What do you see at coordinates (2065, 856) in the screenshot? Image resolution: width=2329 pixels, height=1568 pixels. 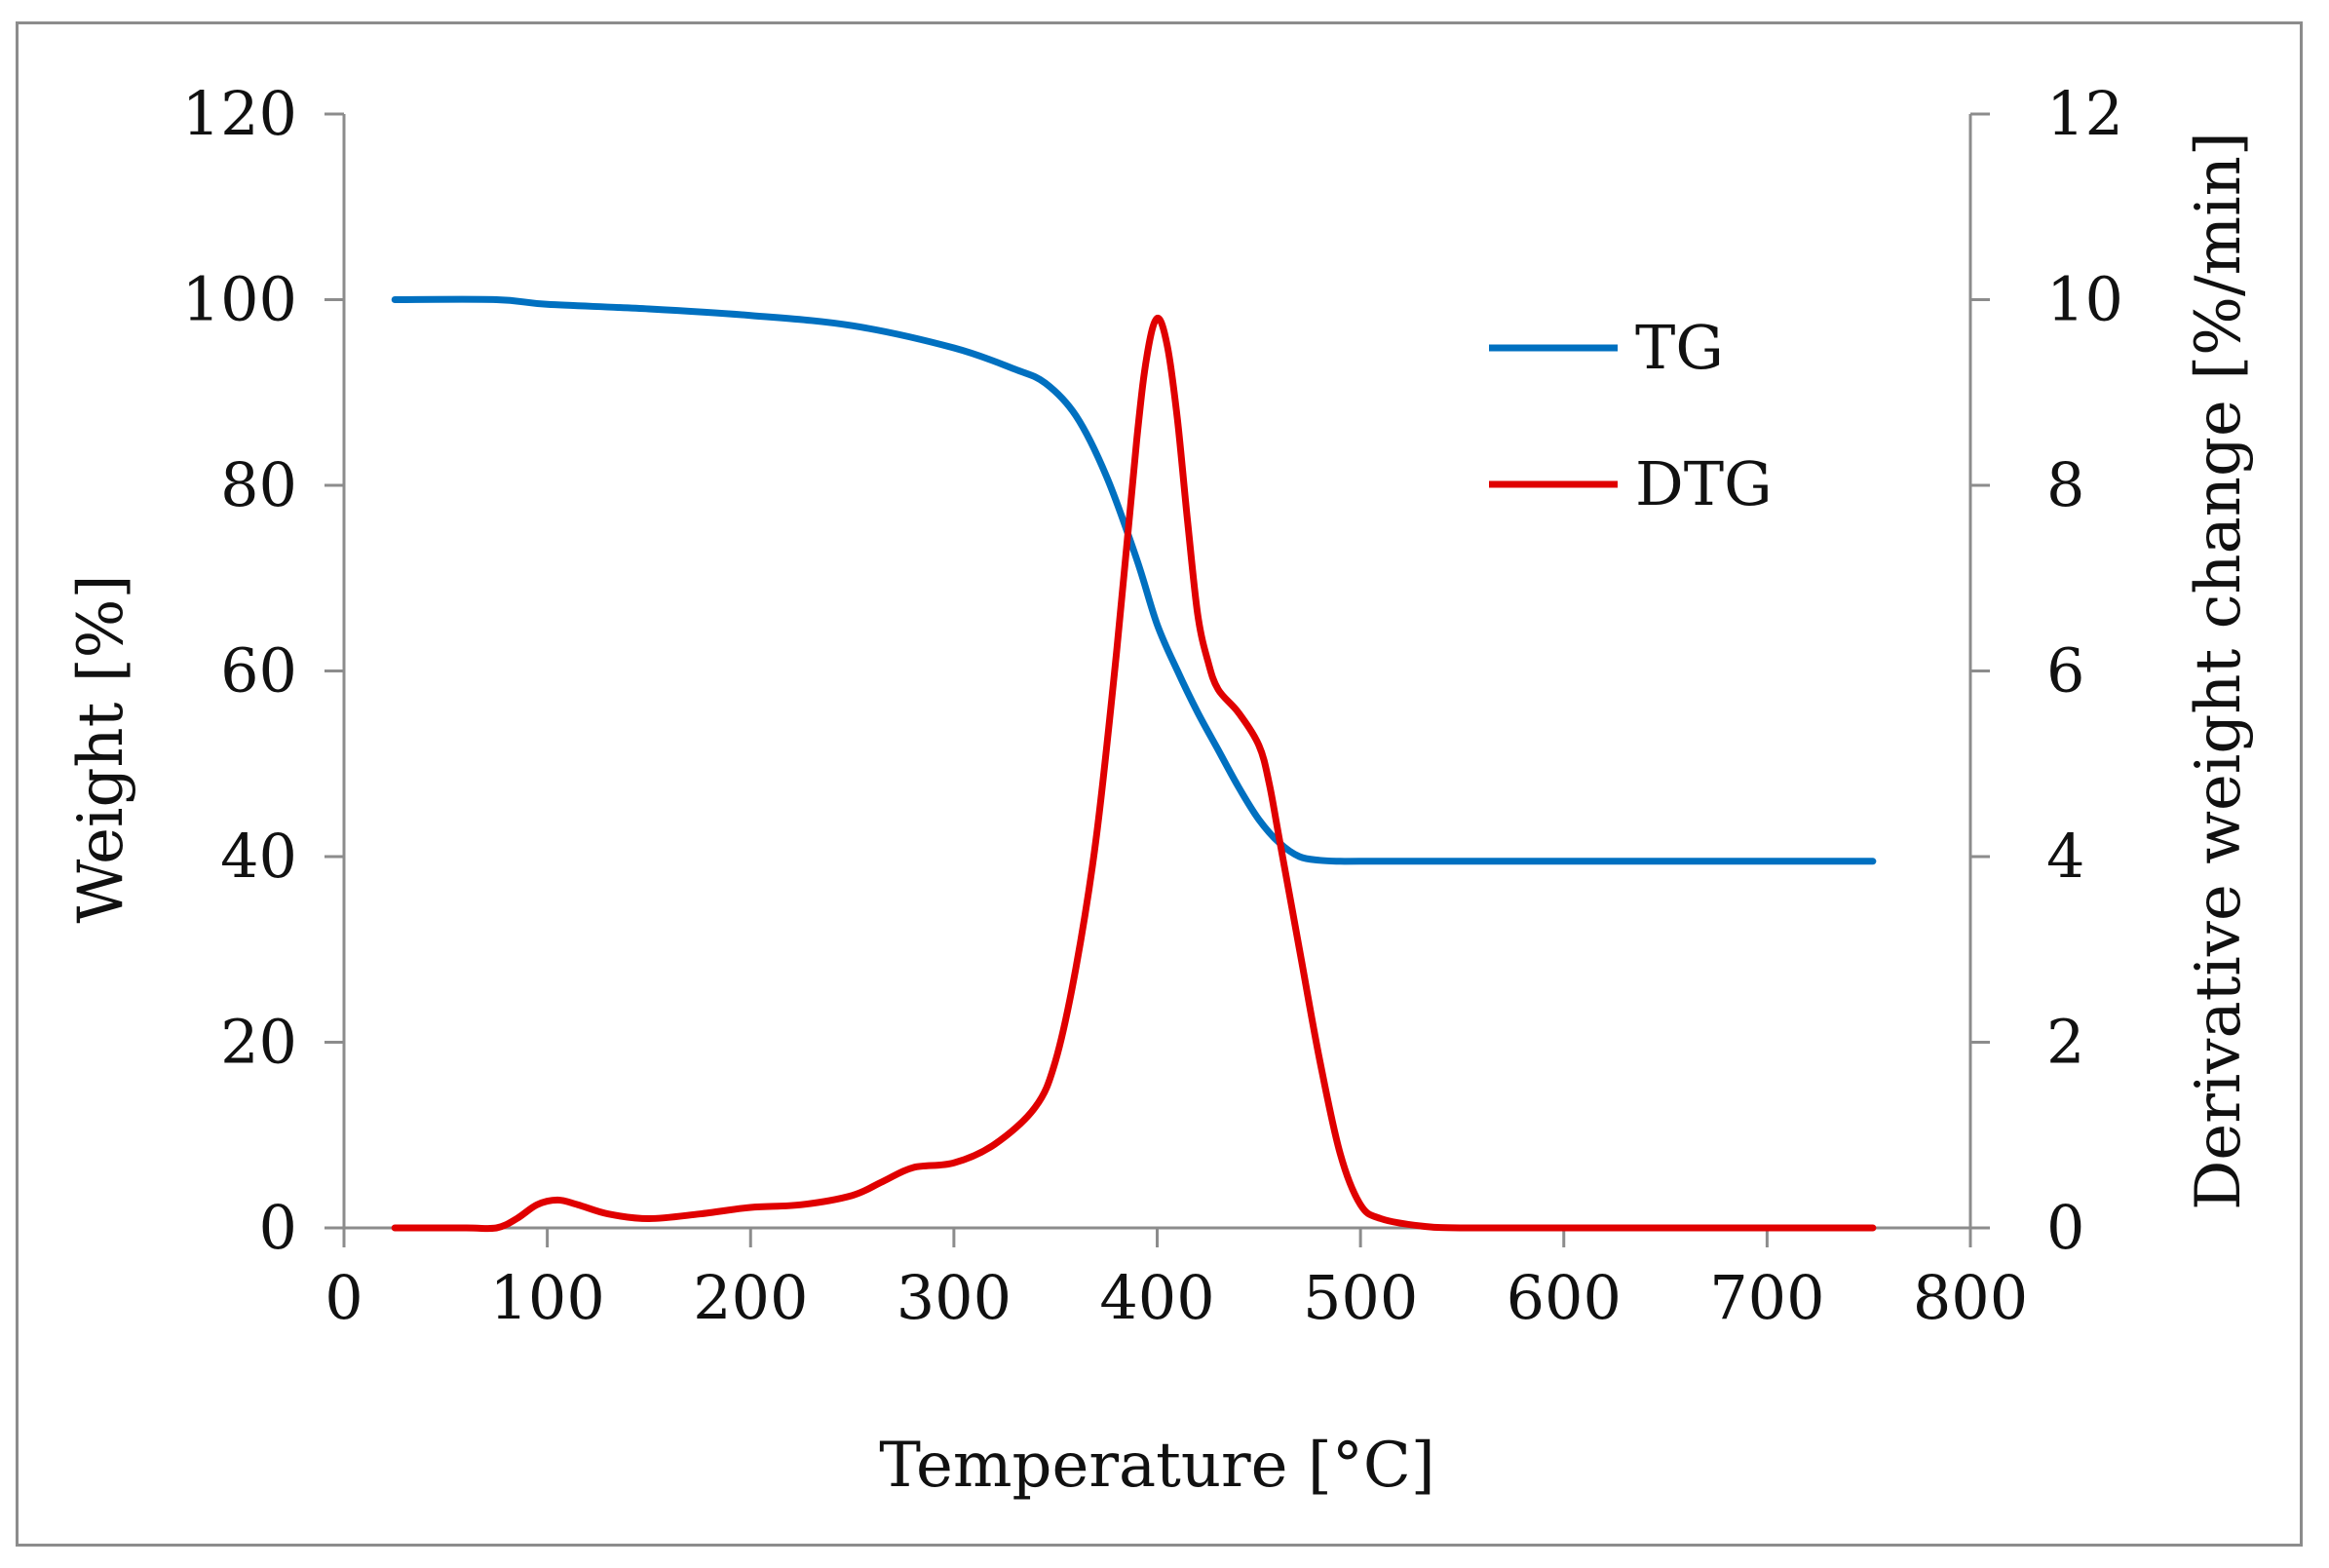 I see `y2-tick-label: 4` at bounding box center [2065, 856].